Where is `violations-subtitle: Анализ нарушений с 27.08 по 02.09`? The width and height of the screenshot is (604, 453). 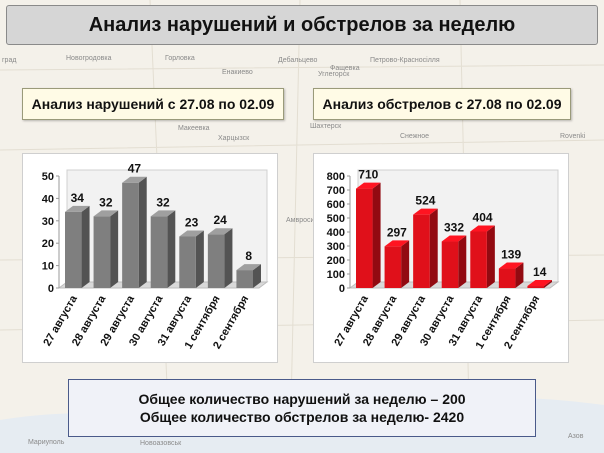 violations-subtitle: Анализ нарушений с 27.08 по 02.09 is located at coordinates (153, 104).